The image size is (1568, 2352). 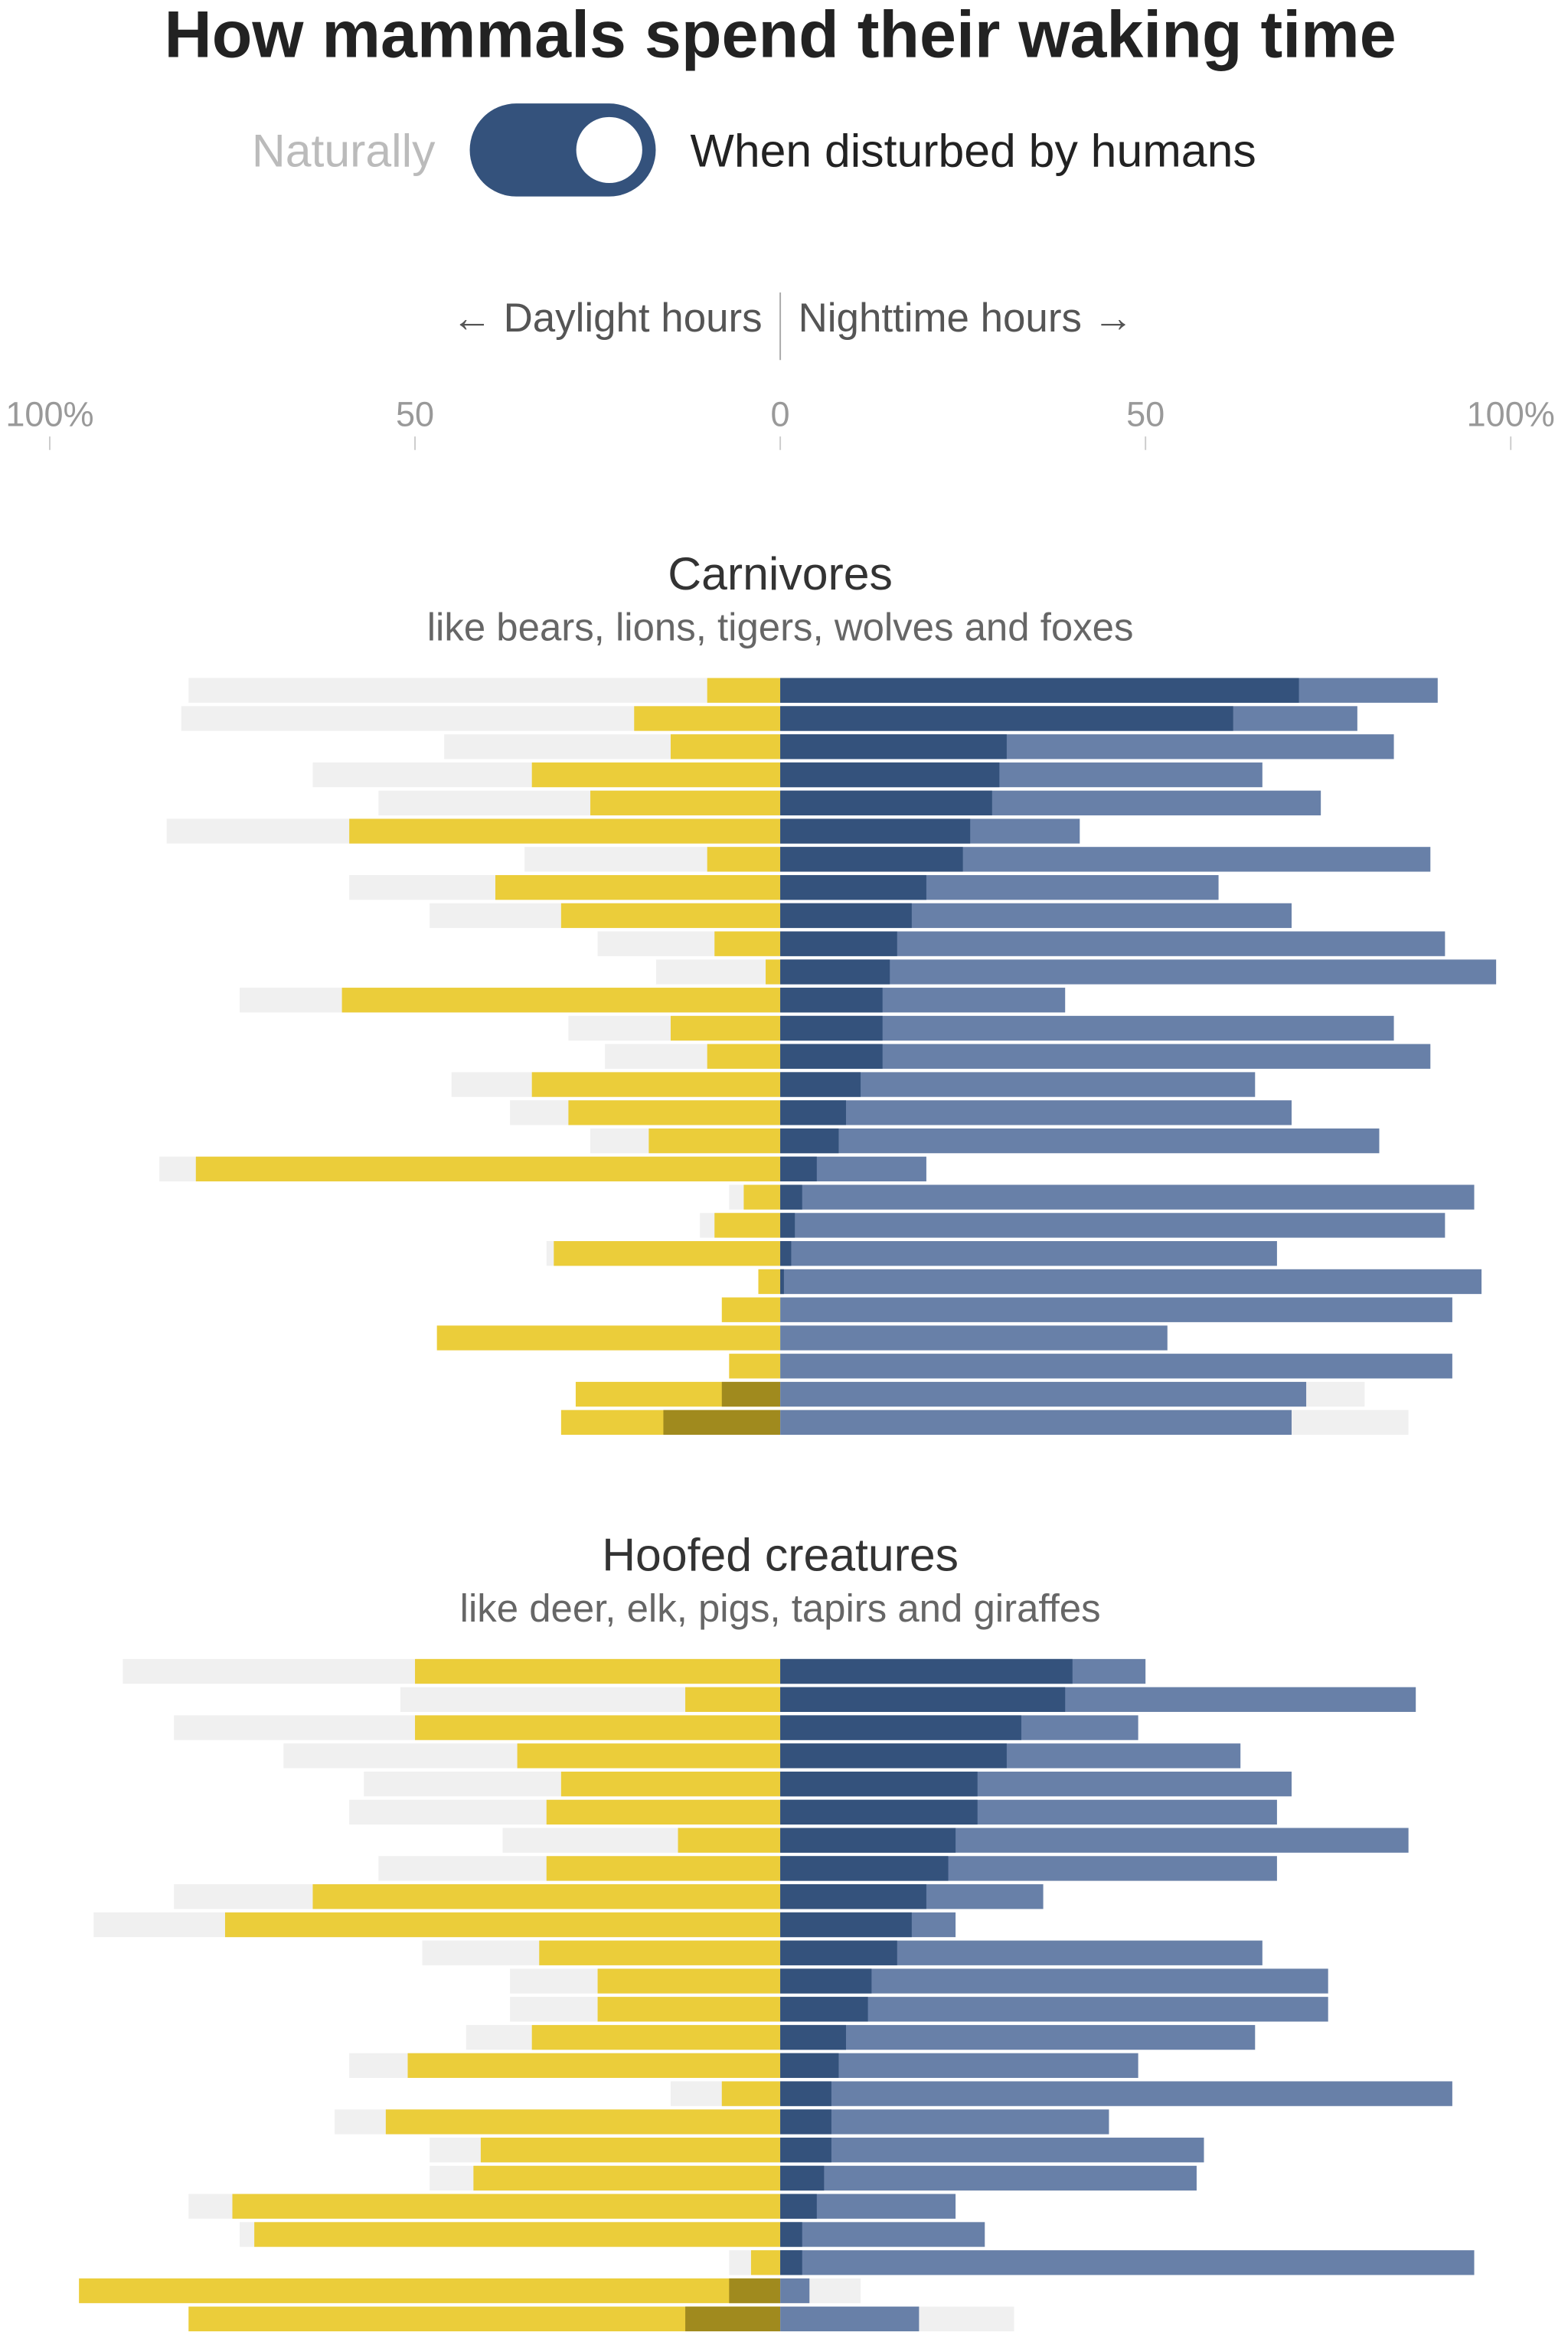 What do you see at coordinates (780, 422) in the screenshot?
I see `x-axis: 100% 50 0 50 100%` at bounding box center [780, 422].